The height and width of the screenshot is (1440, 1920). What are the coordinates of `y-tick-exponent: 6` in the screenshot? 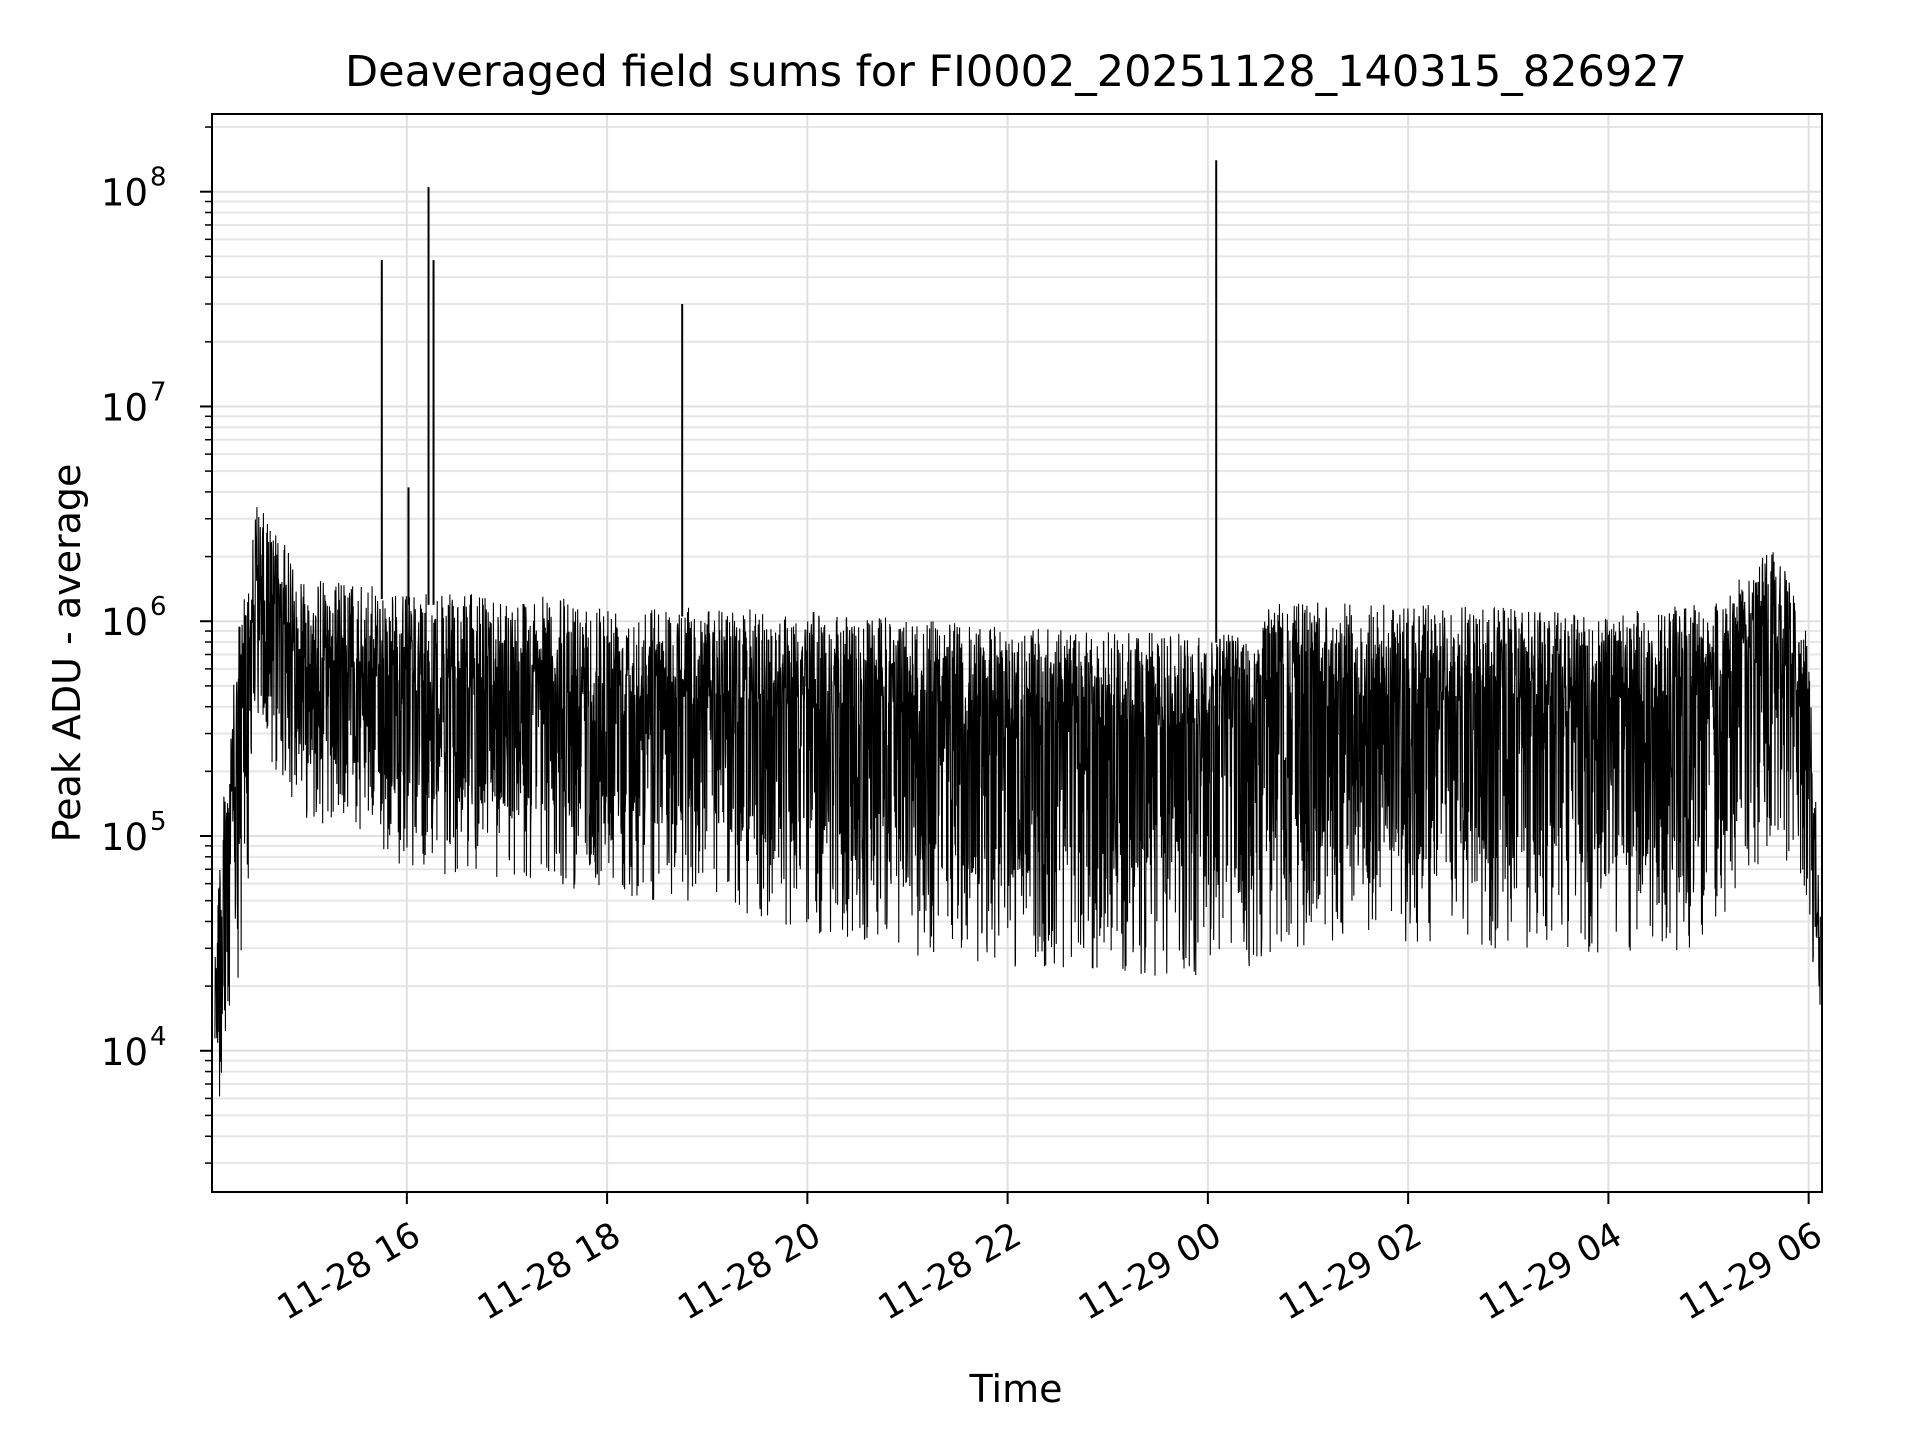 It's located at (158, 607).